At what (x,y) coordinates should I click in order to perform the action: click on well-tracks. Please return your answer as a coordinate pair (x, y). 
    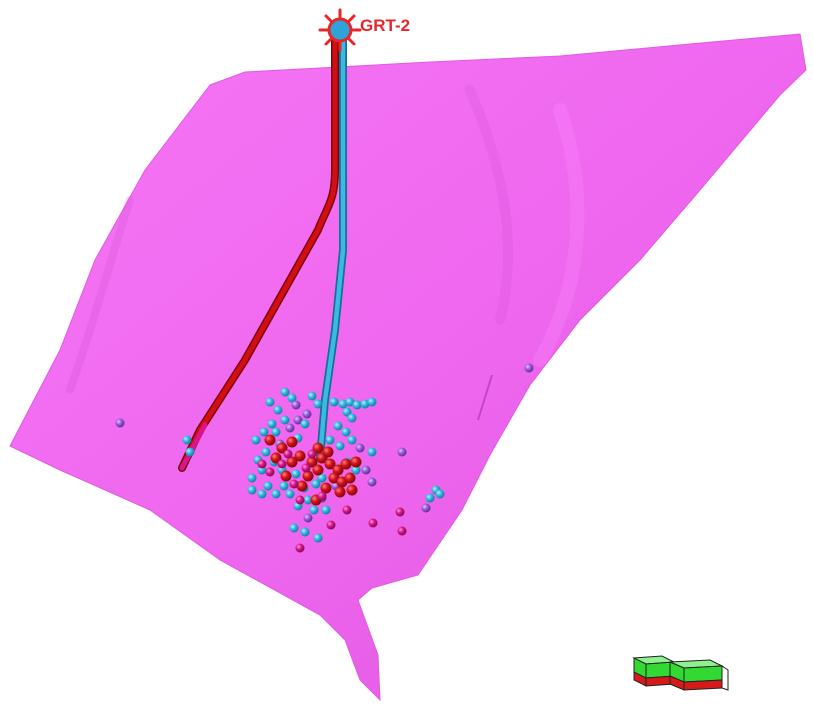
    Looking at the image, I should click on (262, 249).